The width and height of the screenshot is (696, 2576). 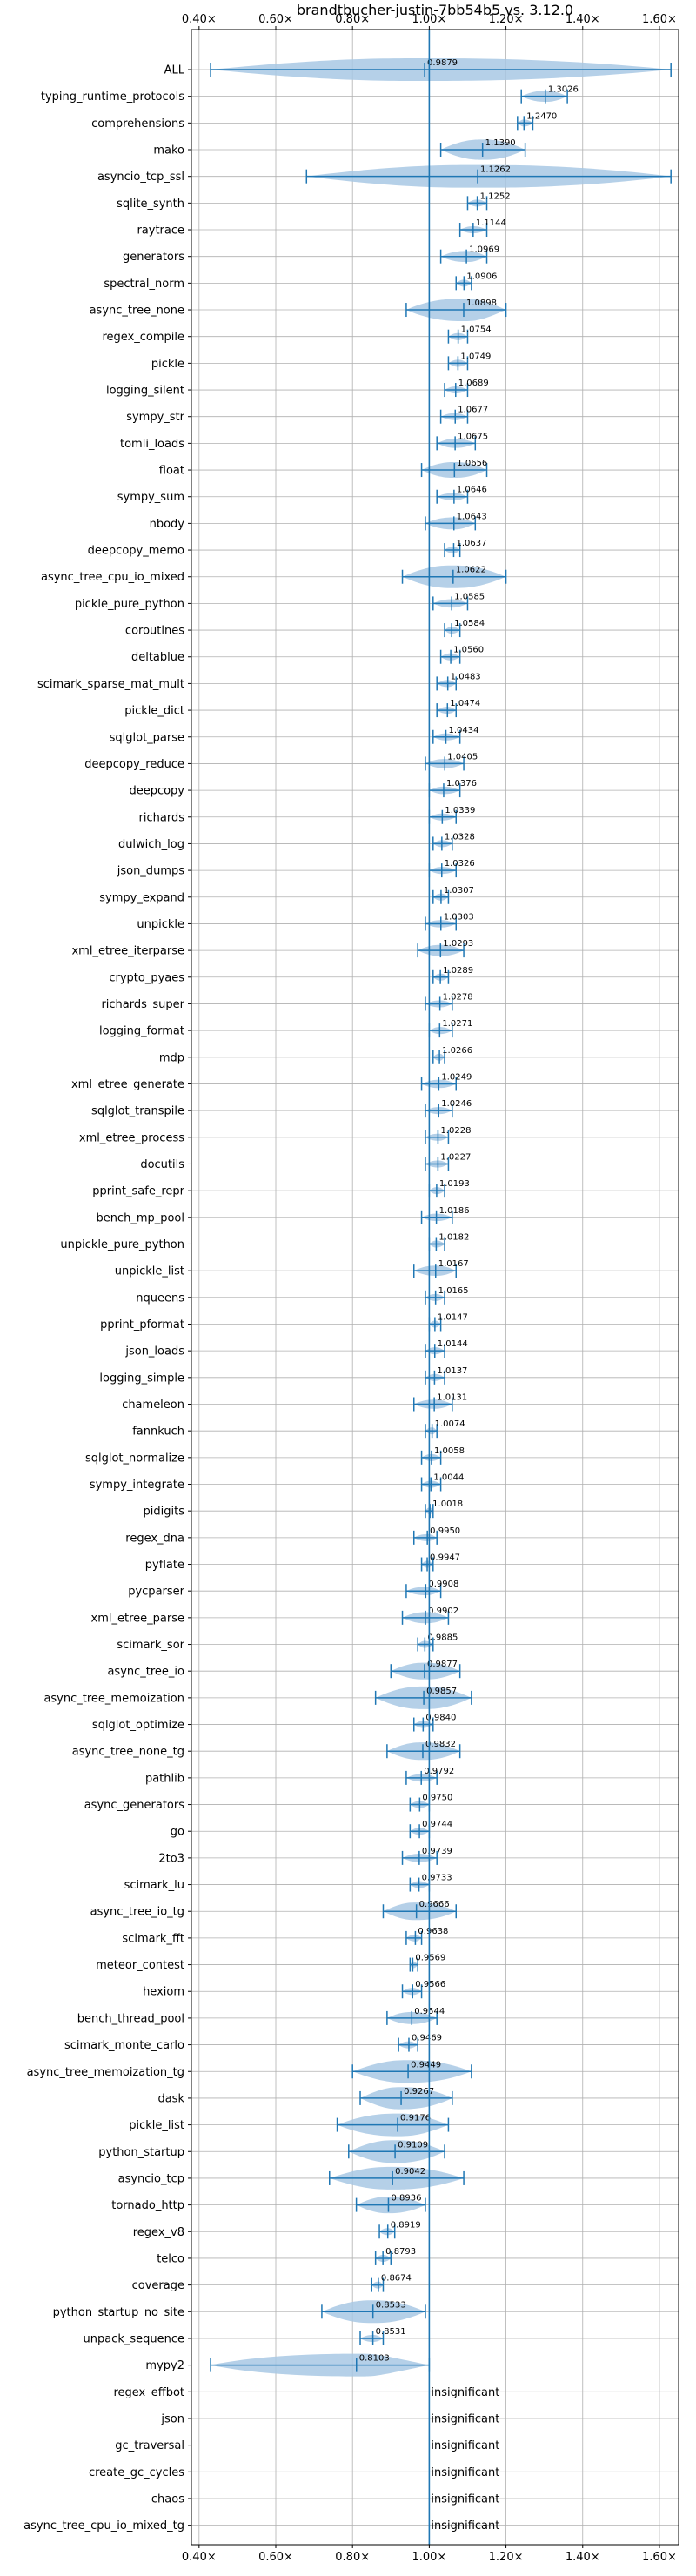 What do you see at coordinates (440, 1744) in the screenshot?
I see `mean-value-label: 0.9832` at bounding box center [440, 1744].